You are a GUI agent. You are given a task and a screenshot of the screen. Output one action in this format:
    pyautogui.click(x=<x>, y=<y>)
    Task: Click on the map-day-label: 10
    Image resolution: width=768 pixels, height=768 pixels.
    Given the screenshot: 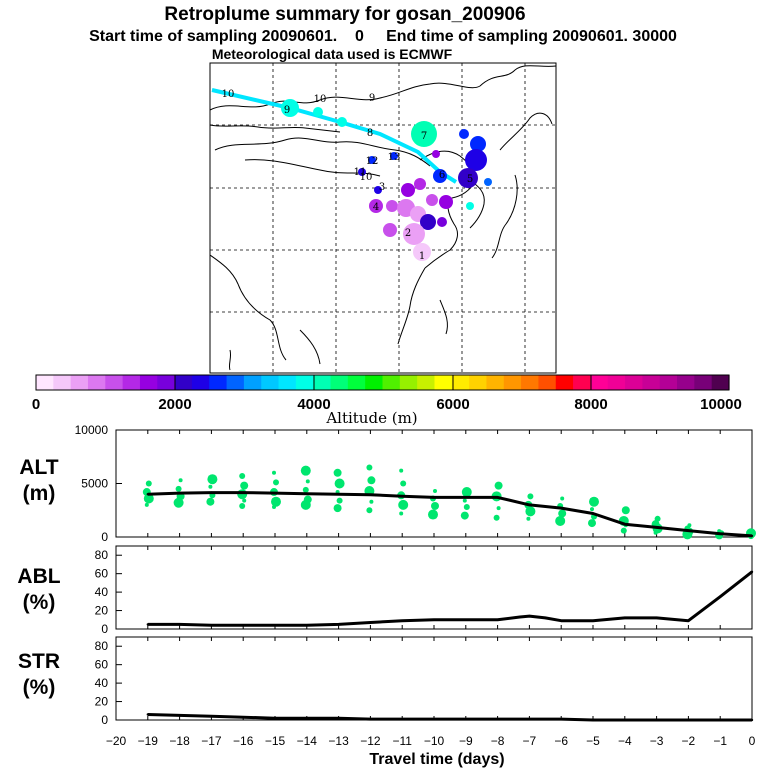 What is the action you would take?
    pyautogui.click(x=320, y=99)
    